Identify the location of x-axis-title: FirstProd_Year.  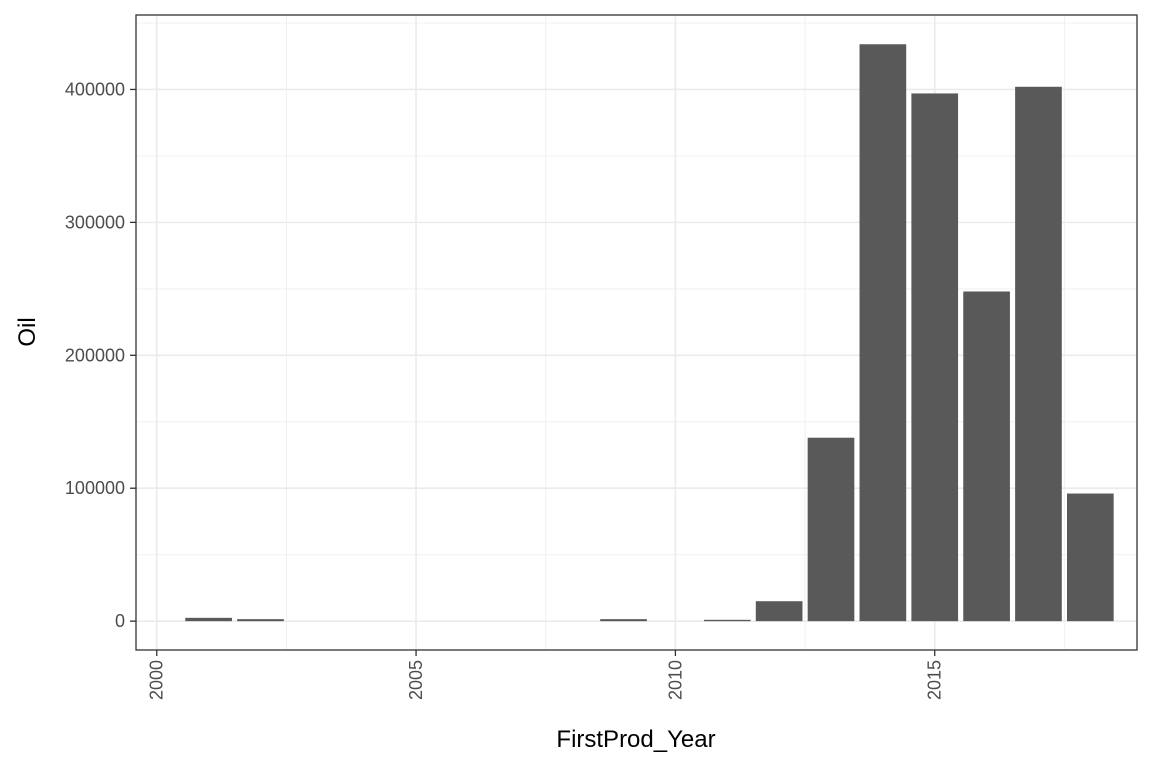
(635, 739).